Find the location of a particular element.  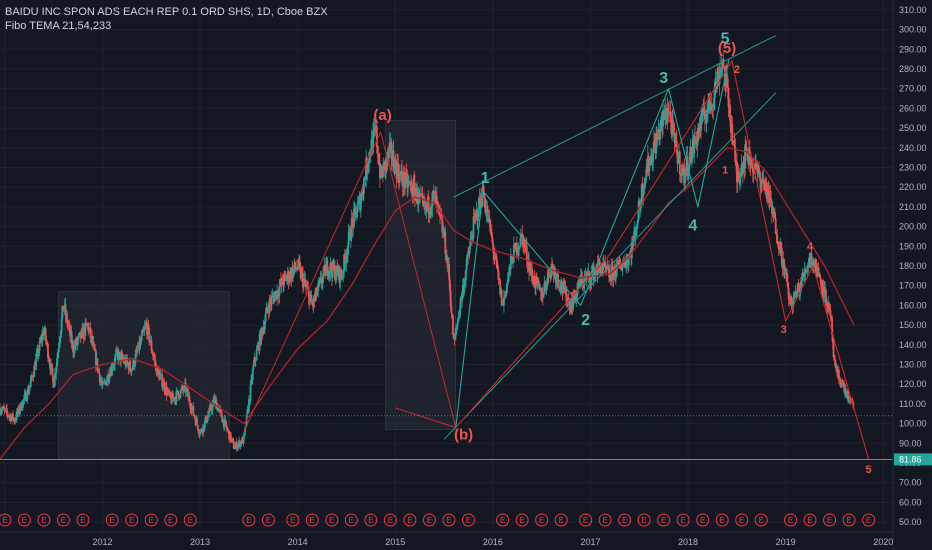

wave-label: 2 is located at coordinates (737, 70).